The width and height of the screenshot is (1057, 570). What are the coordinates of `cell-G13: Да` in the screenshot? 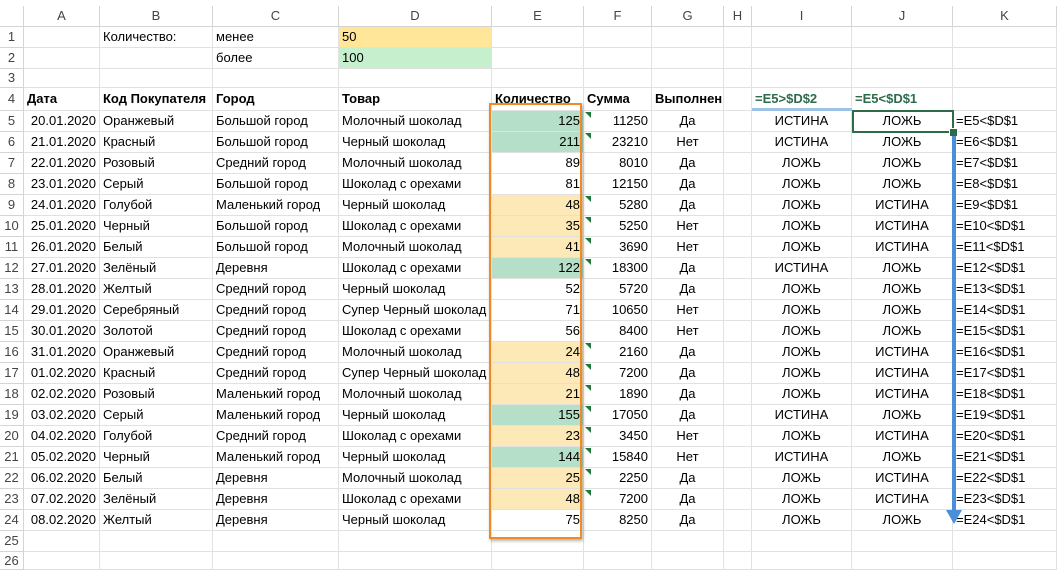 It's located at (688, 289).